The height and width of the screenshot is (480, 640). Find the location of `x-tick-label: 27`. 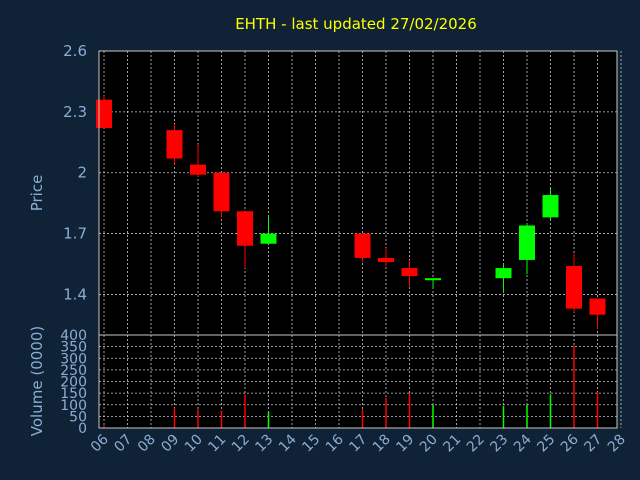

x-tick-label: 27 is located at coordinates (593, 444).